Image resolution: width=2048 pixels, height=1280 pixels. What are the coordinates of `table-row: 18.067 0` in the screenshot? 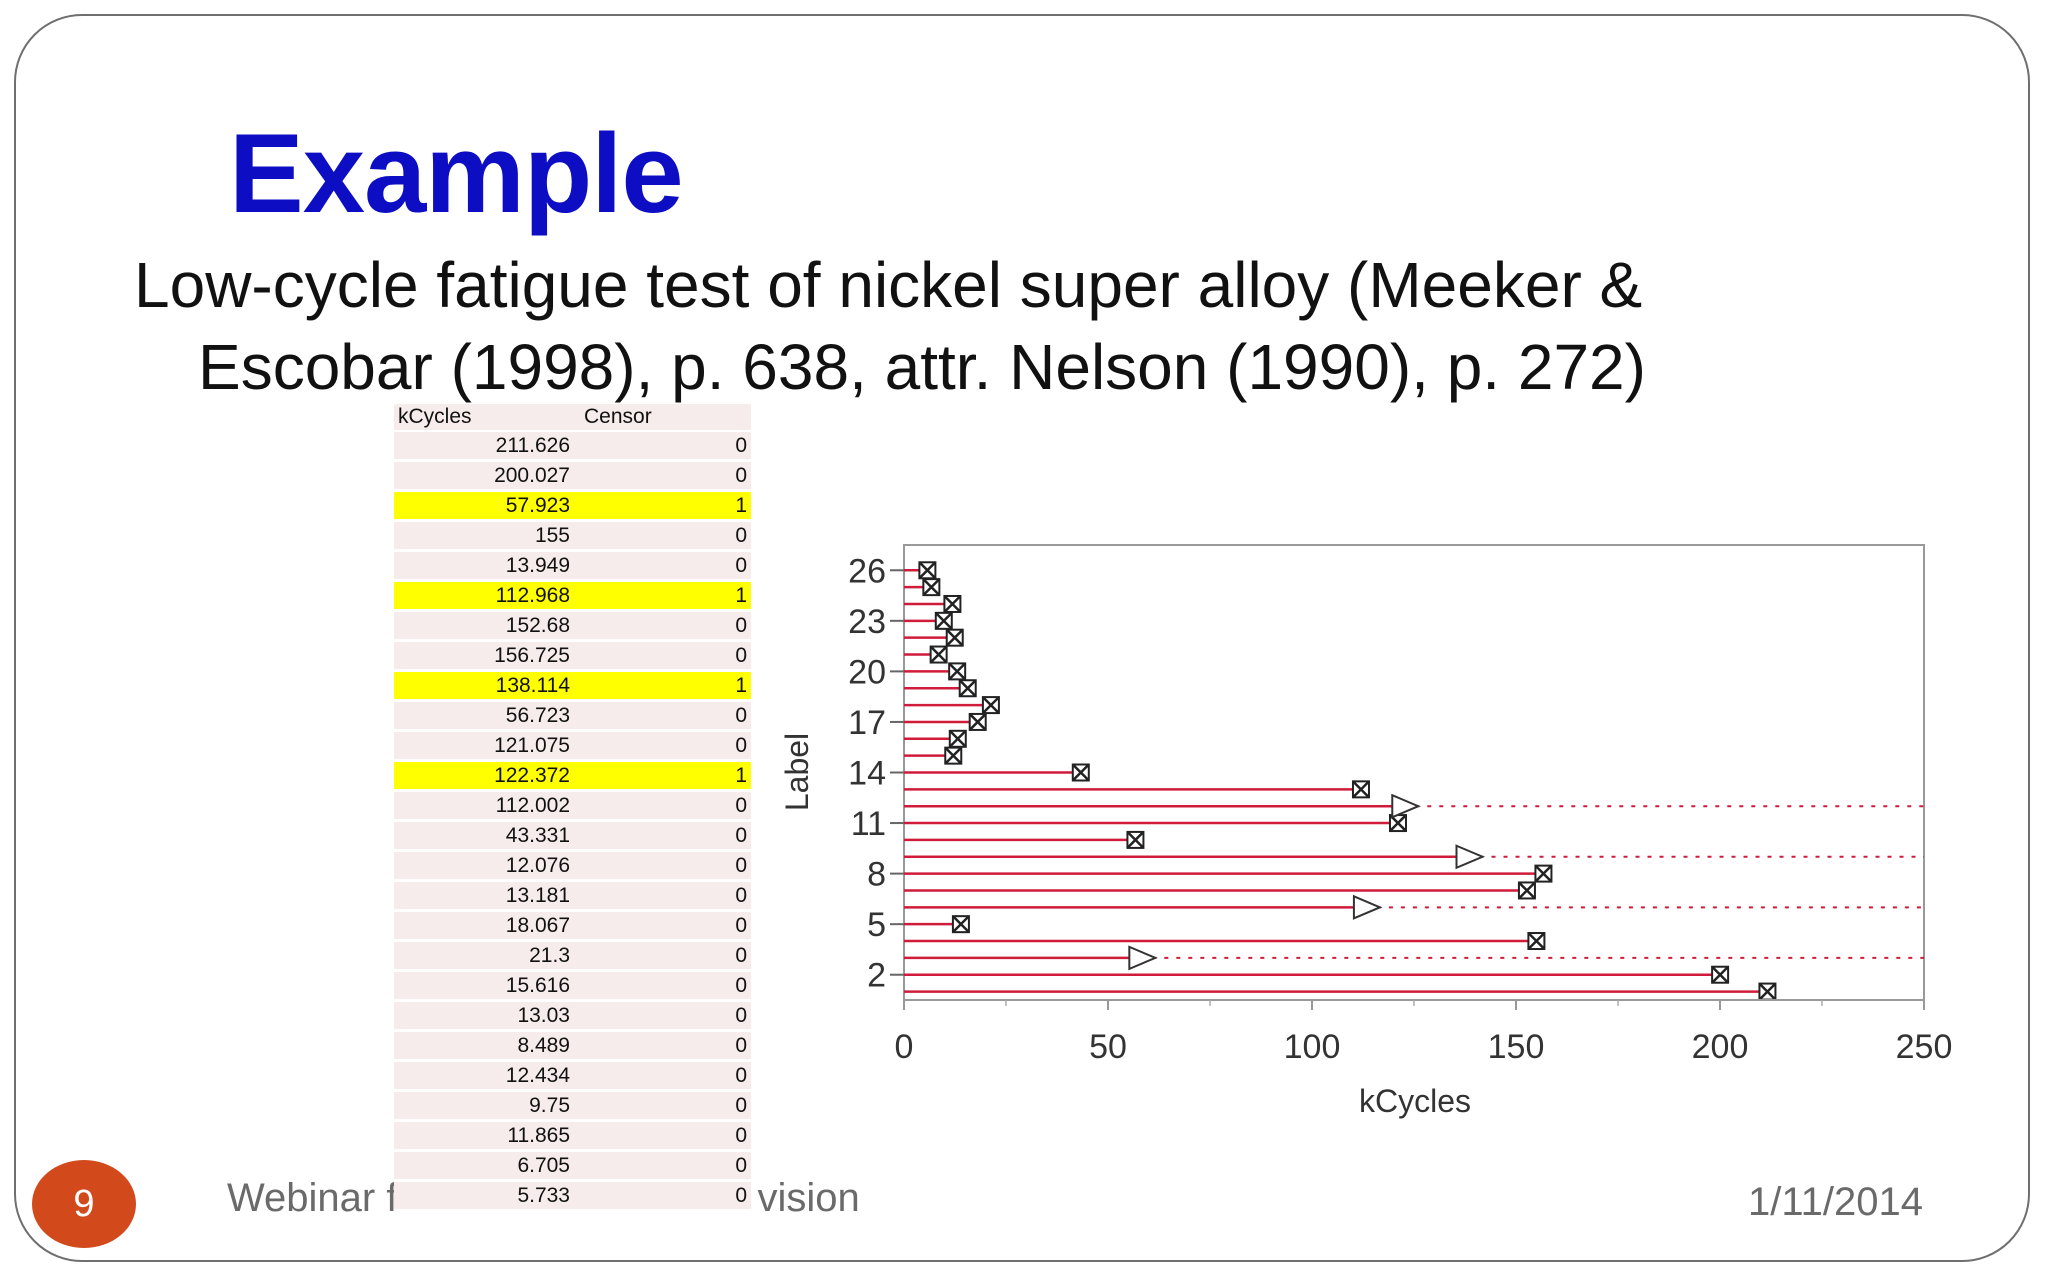 It's located at (572, 926).